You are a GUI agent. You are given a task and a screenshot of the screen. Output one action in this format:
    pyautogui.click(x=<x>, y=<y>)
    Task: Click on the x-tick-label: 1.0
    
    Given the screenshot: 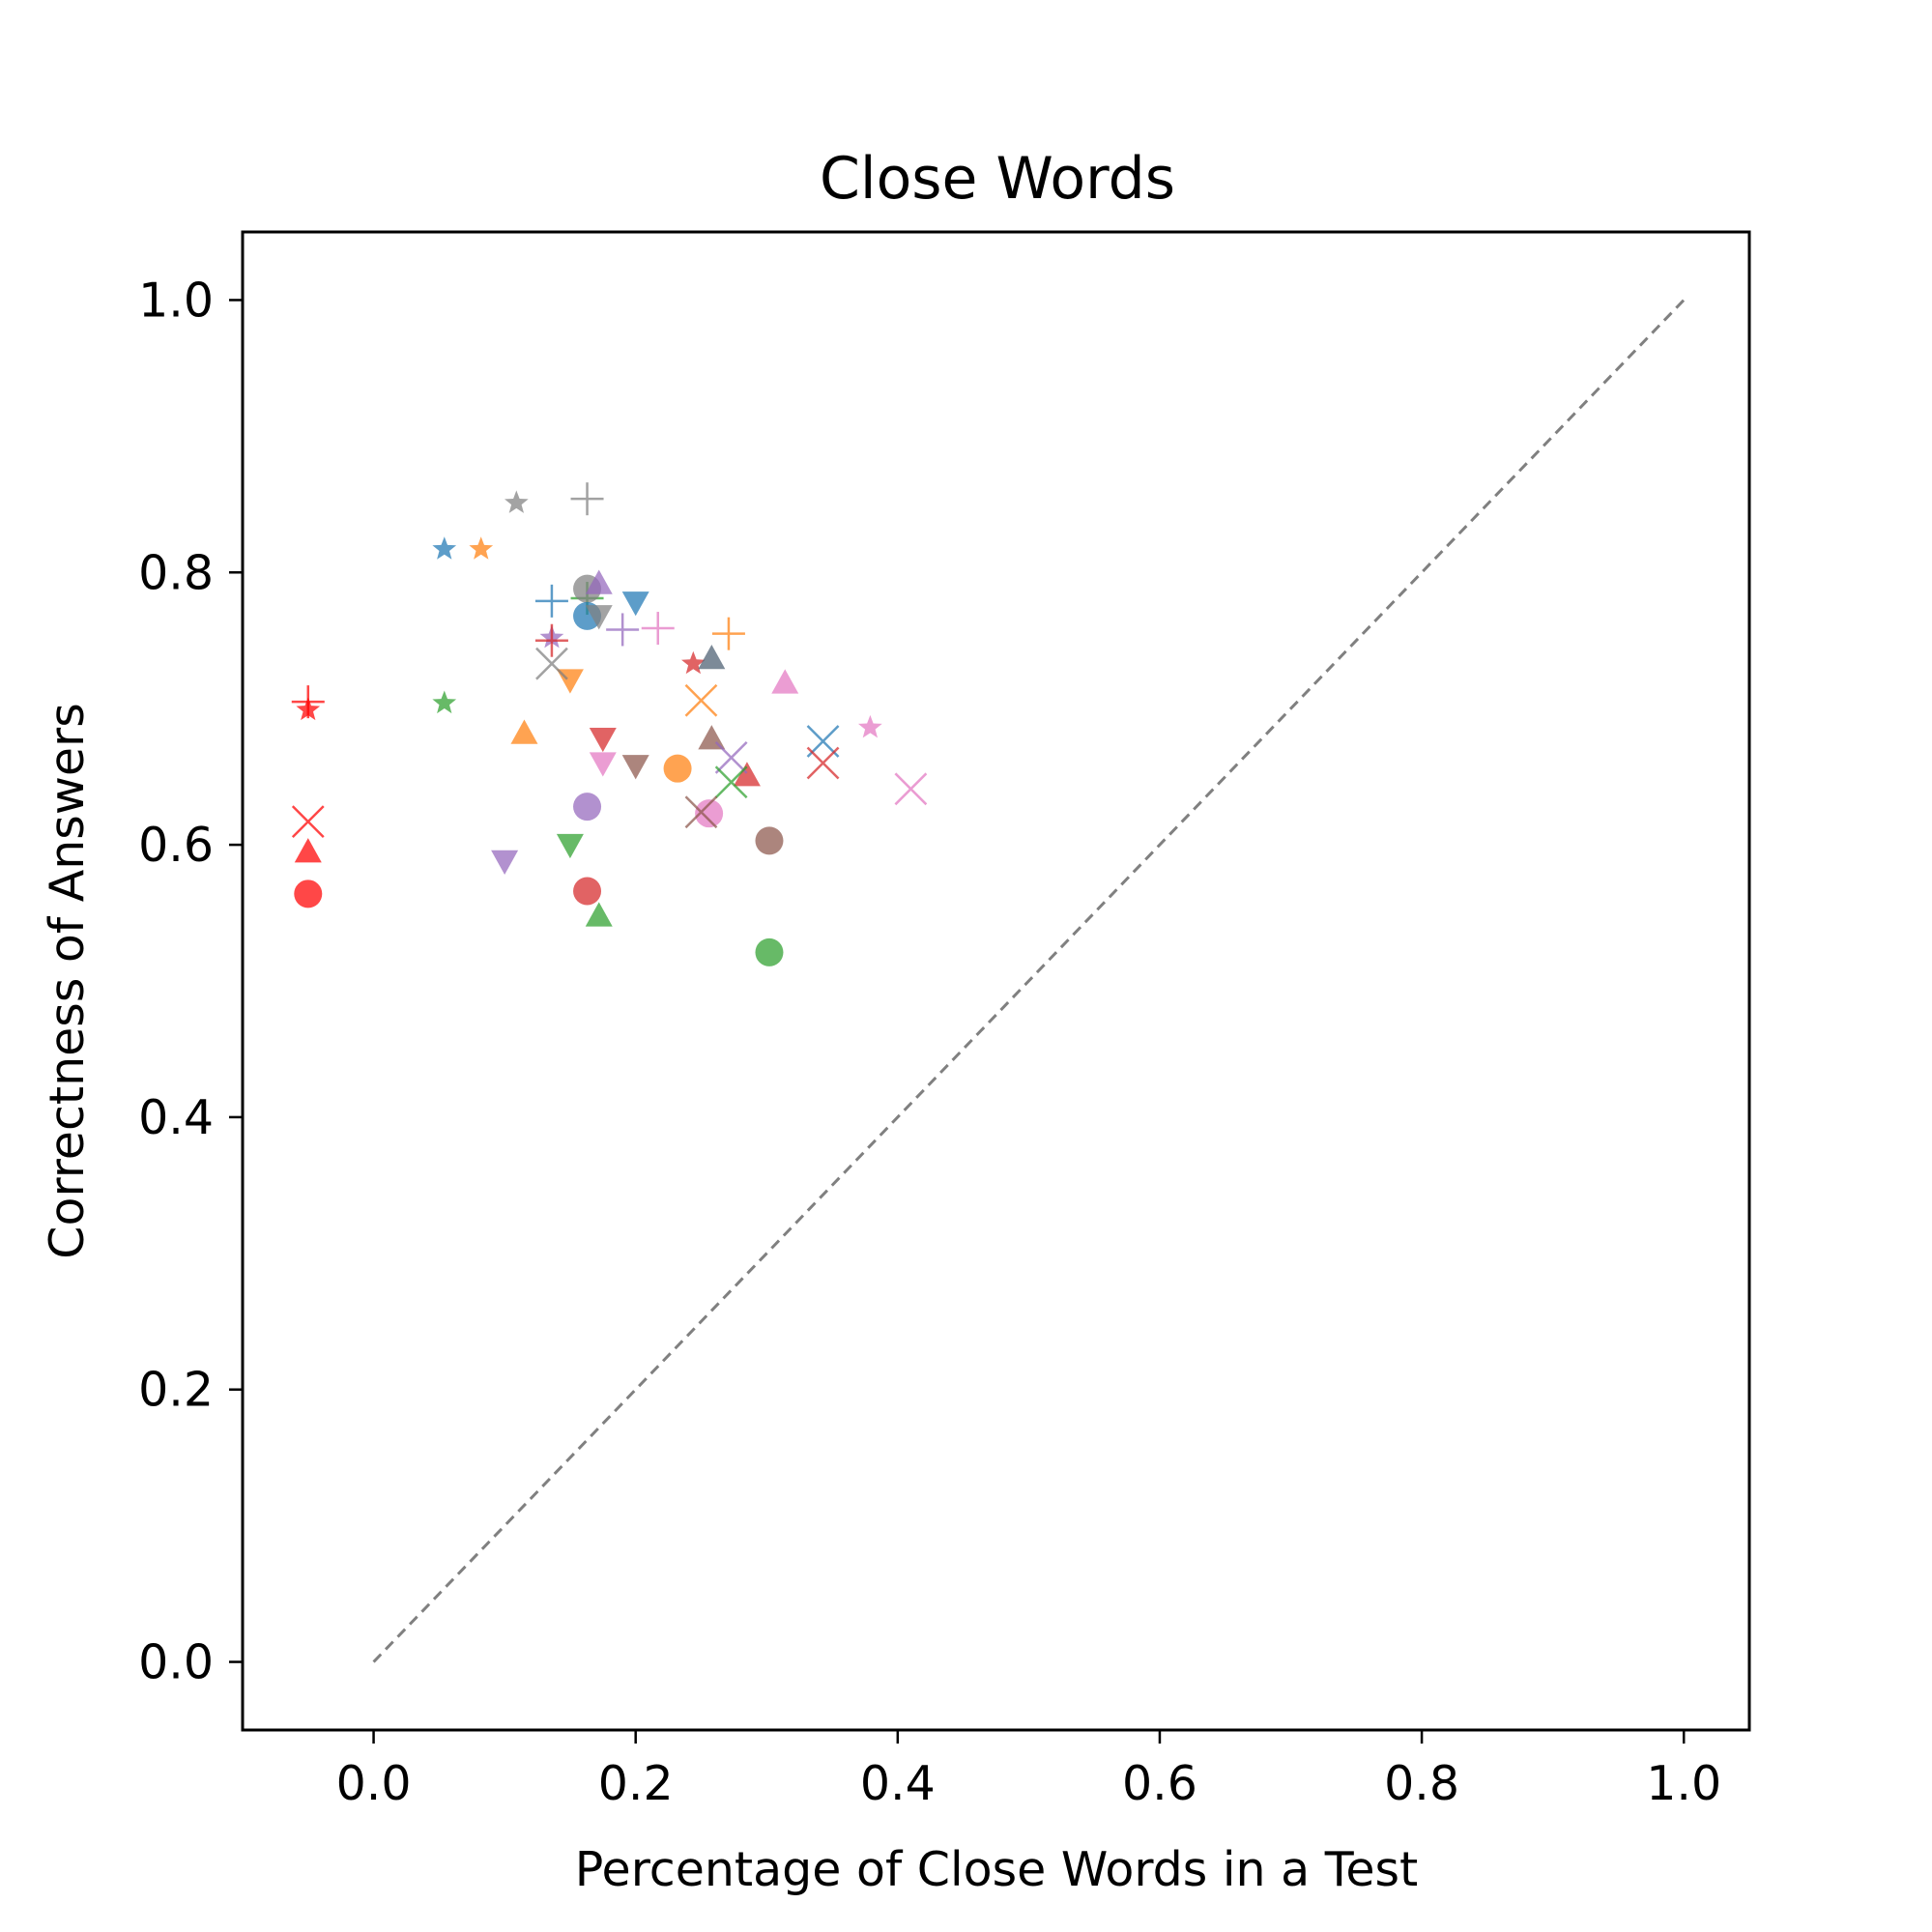 What is the action you would take?
    pyautogui.click(x=1683, y=1783)
    